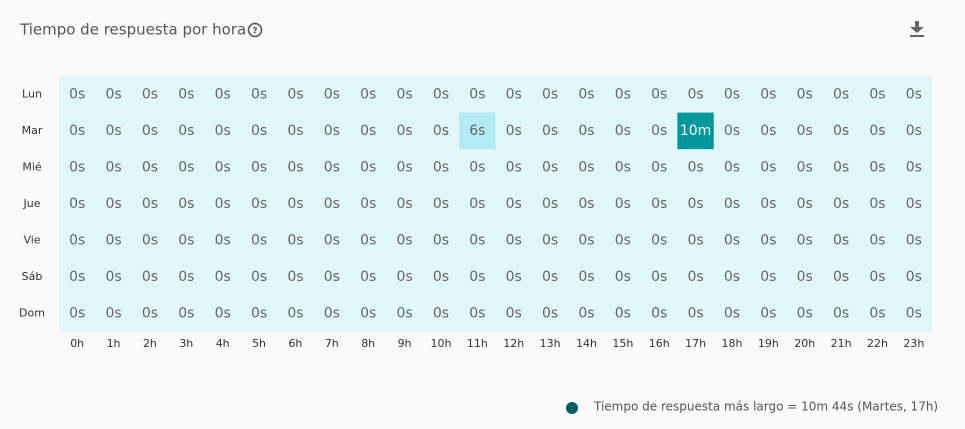 Image resolution: width=965 pixels, height=429 pixels. I want to click on download-button, so click(917, 29).